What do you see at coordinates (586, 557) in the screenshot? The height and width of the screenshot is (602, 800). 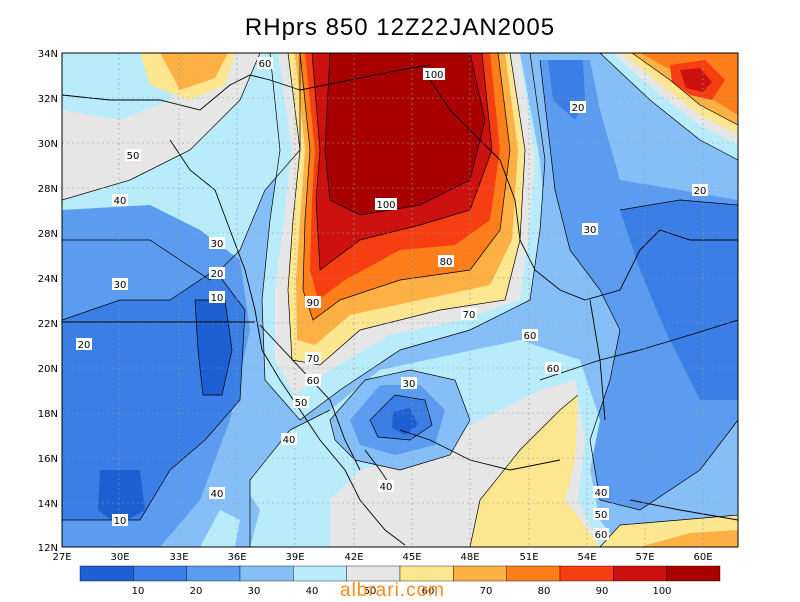 I see `lon-tick-label: 54E` at bounding box center [586, 557].